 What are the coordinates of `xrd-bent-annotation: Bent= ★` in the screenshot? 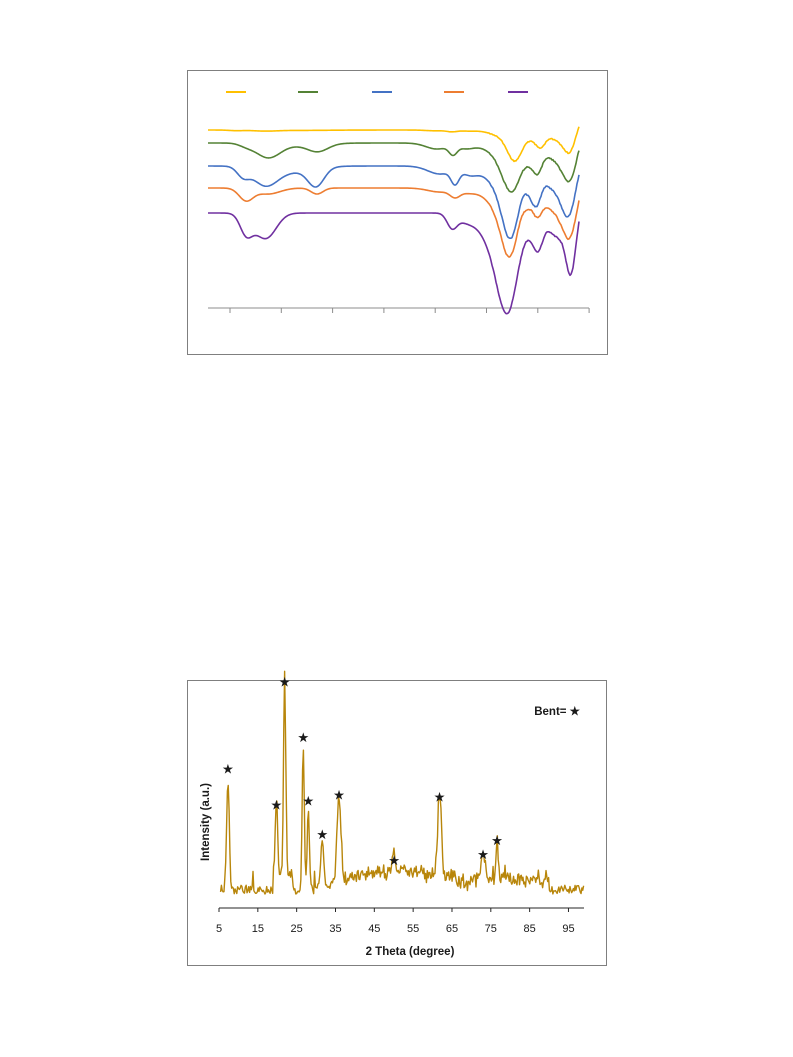 It's located at (557, 711).